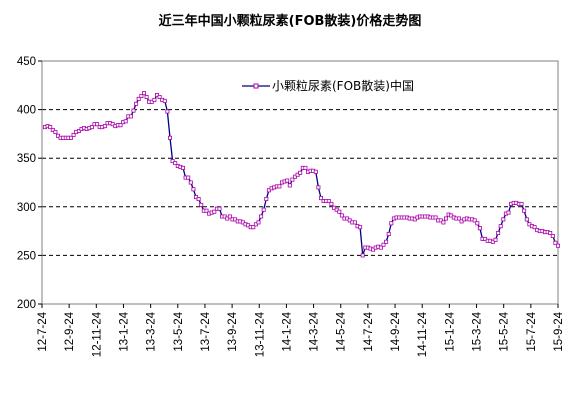 Image resolution: width=579 pixels, height=403 pixels. I want to click on x-tick-label: 15-5-24, so click(505, 331).